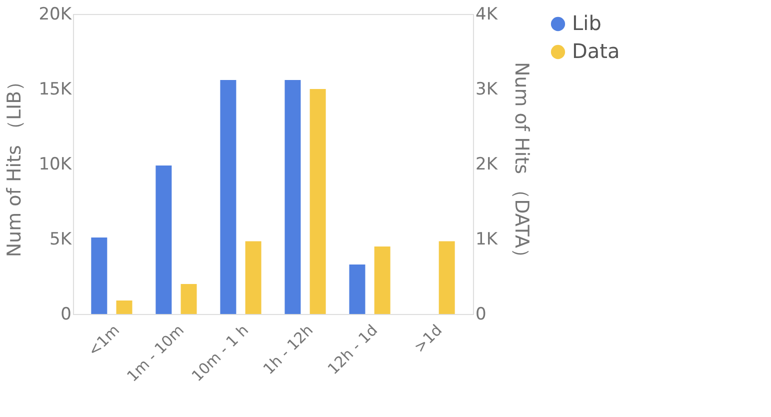 The image size is (771, 417). I want to click on x-tick-label: 1h - 12h, so click(288, 349).